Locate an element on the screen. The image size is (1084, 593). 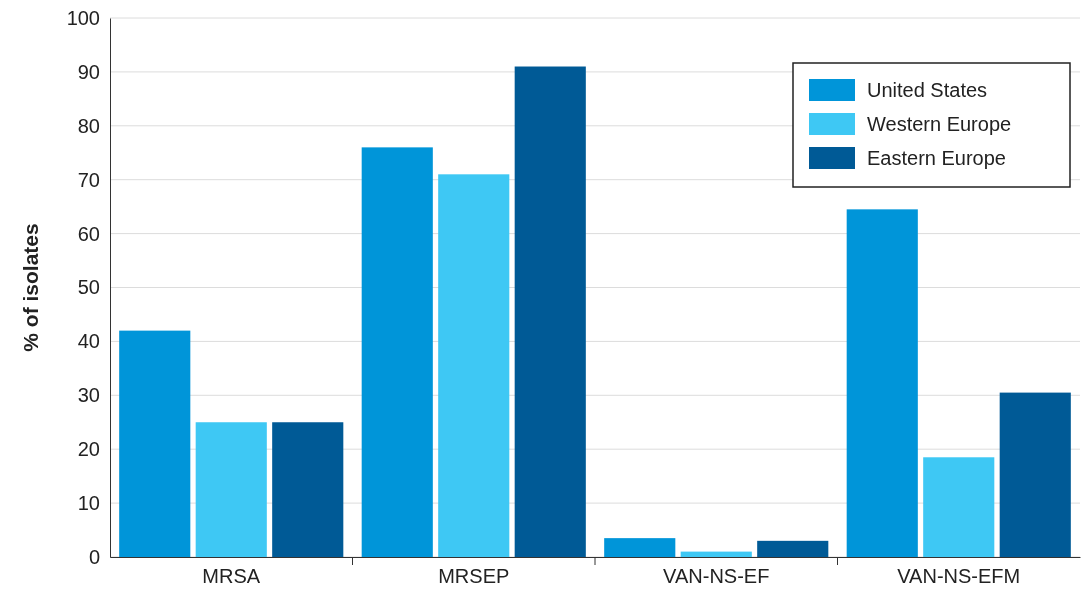
y-tick-label: 30 is located at coordinates (88, 395).